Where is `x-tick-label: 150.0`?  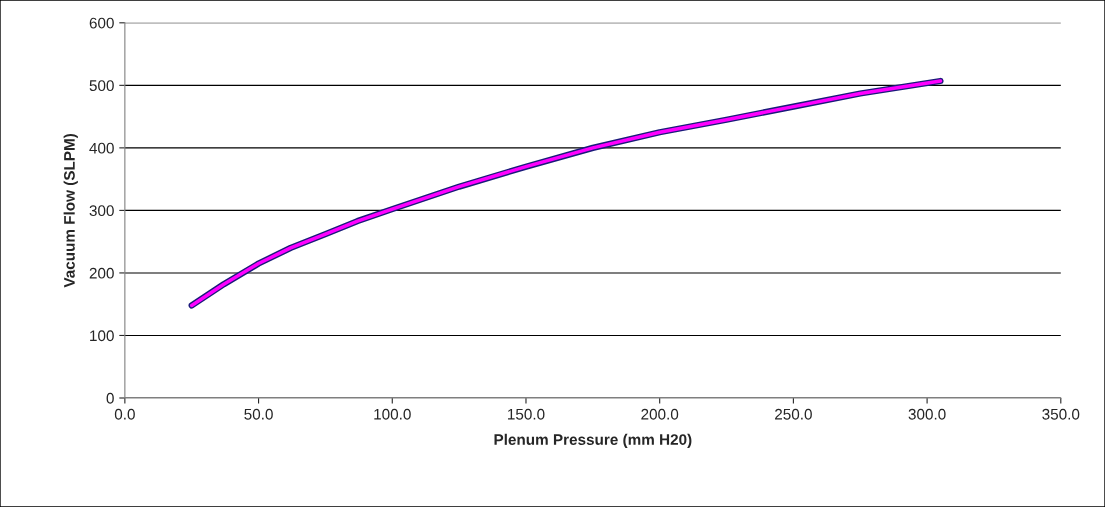
x-tick-label: 150.0 is located at coordinates (526, 414).